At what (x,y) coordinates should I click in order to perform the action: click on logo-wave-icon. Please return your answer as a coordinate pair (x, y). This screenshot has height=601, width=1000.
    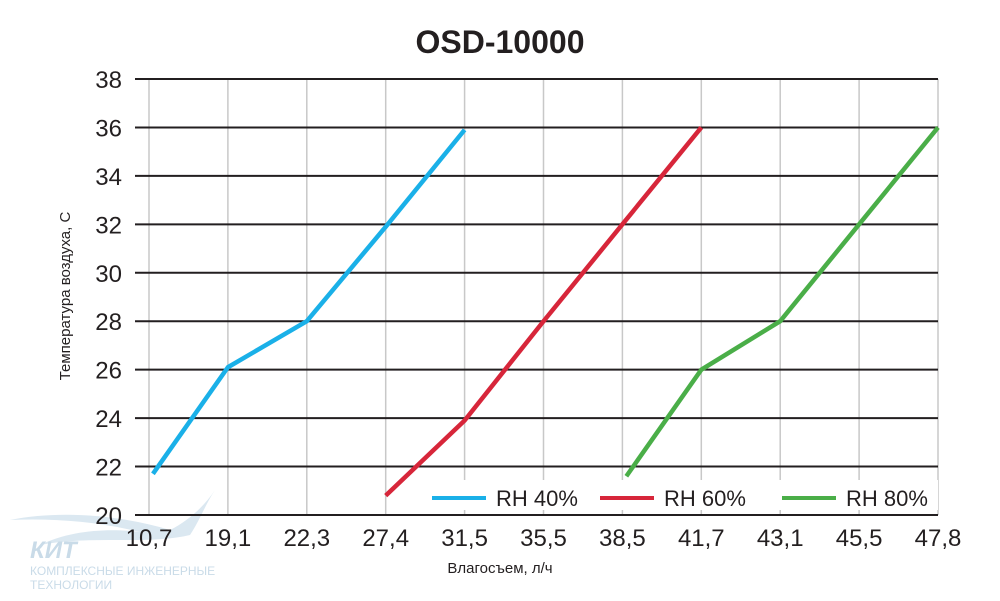
    Looking at the image, I should click on (112, 517).